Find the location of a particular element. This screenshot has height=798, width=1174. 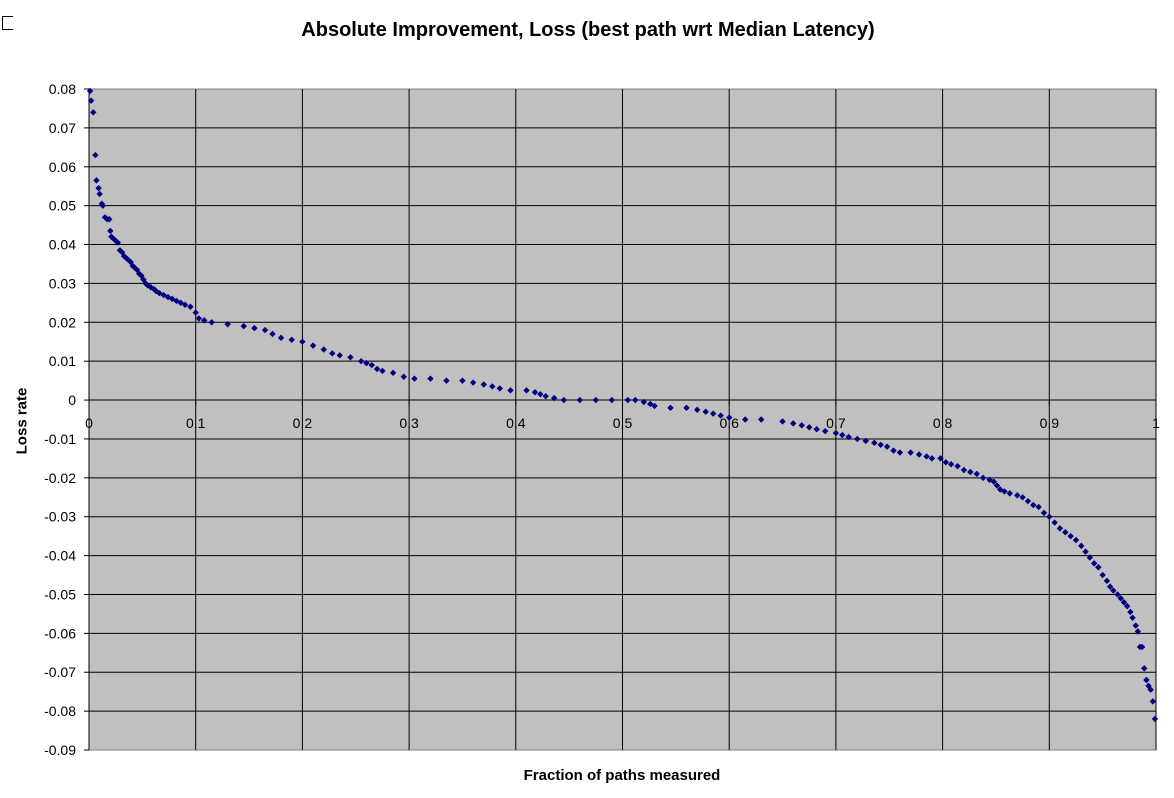

x-tick-label: 0.4 is located at coordinates (516, 423).